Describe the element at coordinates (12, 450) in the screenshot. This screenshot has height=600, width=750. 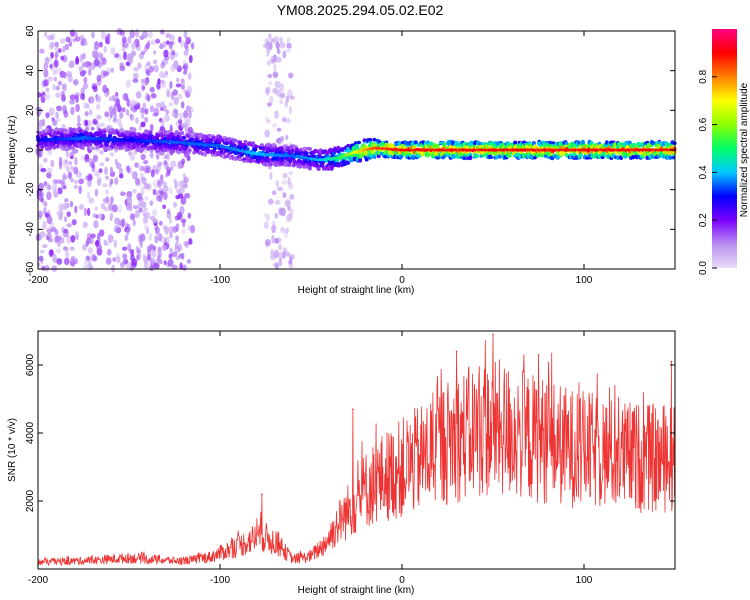
I see `snr-y-label: SNR (10 * v/v)` at that location.